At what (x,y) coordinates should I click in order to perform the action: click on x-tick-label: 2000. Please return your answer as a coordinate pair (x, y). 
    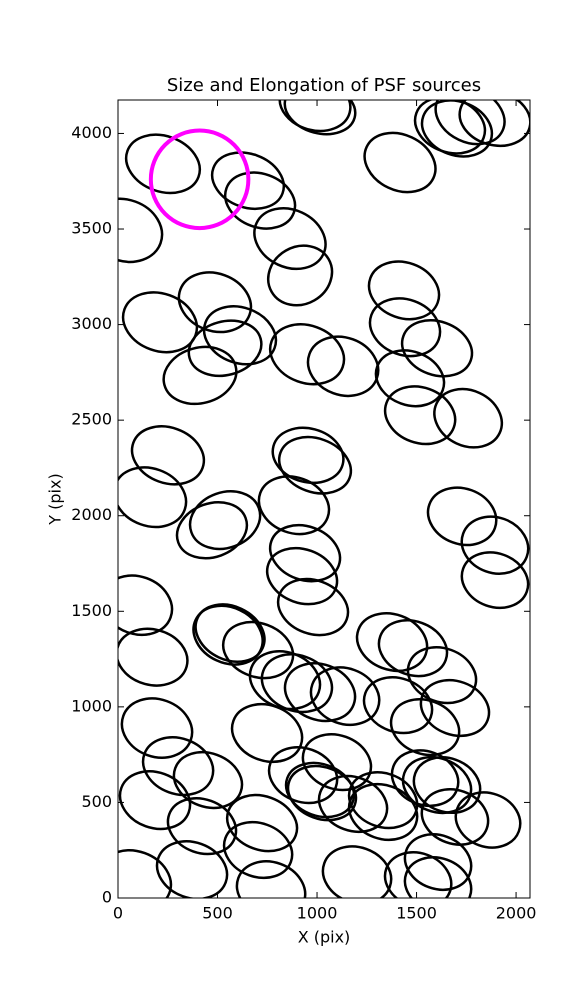
    Looking at the image, I should click on (516, 913).